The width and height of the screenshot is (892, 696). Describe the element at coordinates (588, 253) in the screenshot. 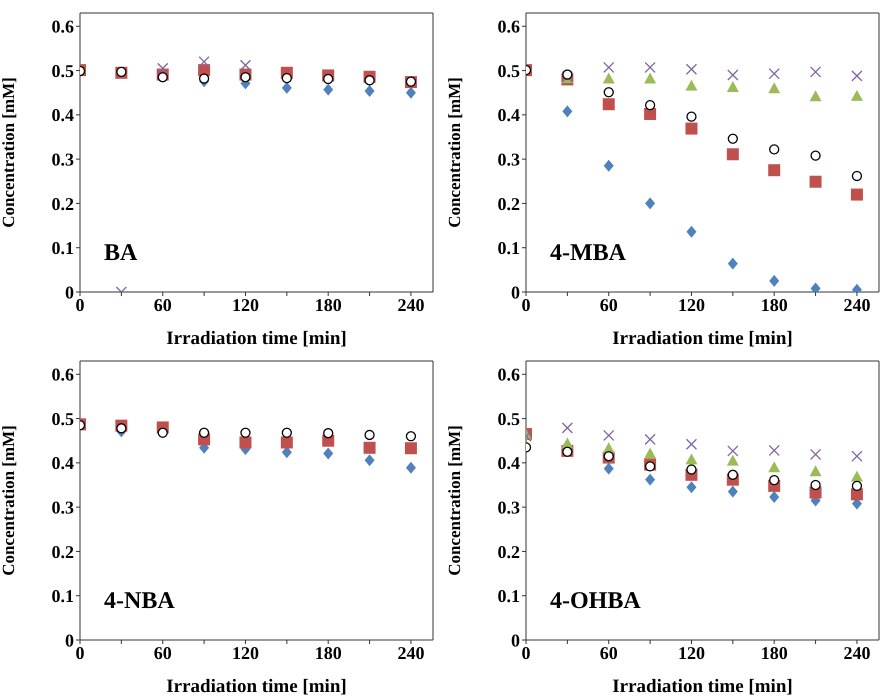

I see `annotation: 4-MBA` at that location.